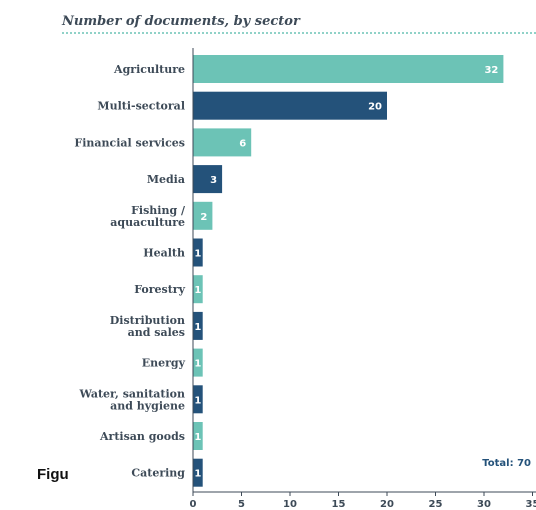 The width and height of the screenshot is (536, 510). Describe the element at coordinates (290, 504) in the screenshot. I see `x-tick-label-2: 10` at that location.